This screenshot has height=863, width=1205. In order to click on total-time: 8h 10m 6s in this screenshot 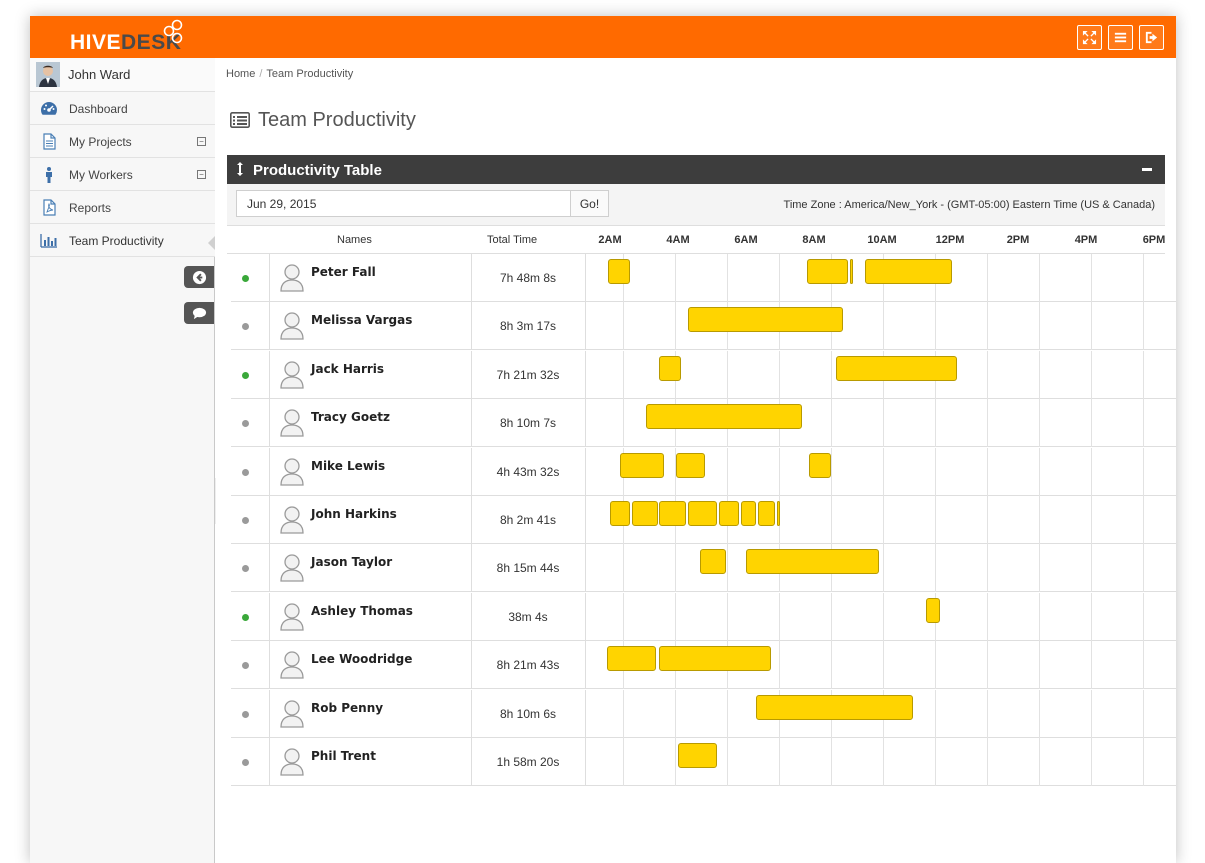, I will do `click(528, 713)`.